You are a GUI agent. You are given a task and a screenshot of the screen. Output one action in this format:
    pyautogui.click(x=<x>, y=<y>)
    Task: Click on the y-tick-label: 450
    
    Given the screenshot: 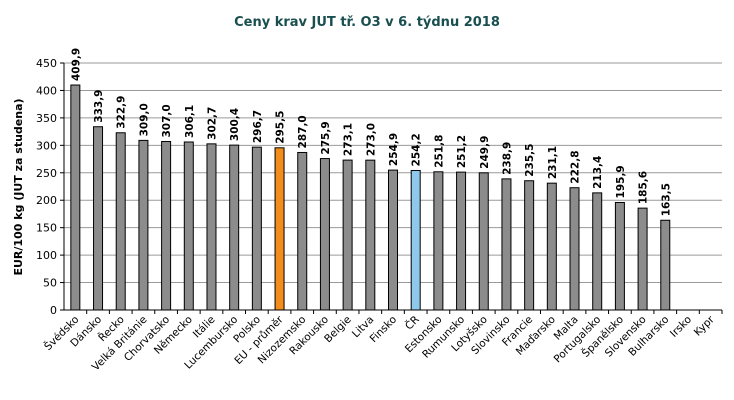 What is the action you would take?
    pyautogui.click(x=46, y=63)
    